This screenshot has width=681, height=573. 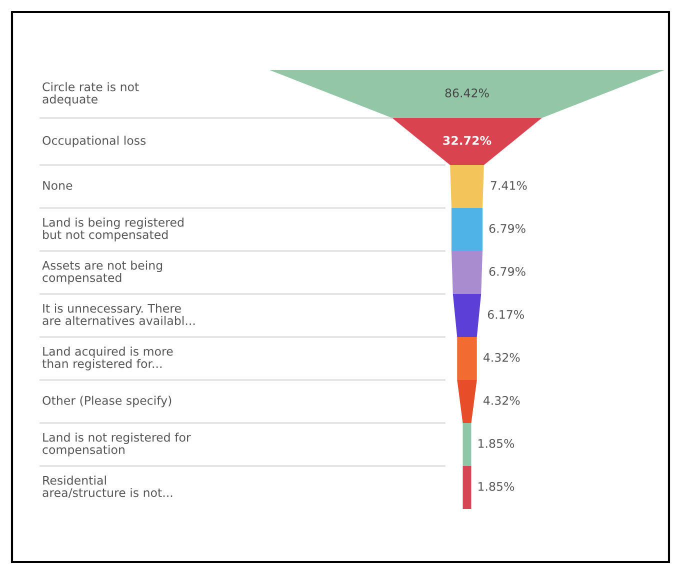 What do you see at coordinates (102, 272) in the screenshot?
I see `category-label: Assets are not being compensated` at bounding box center [102, 272].